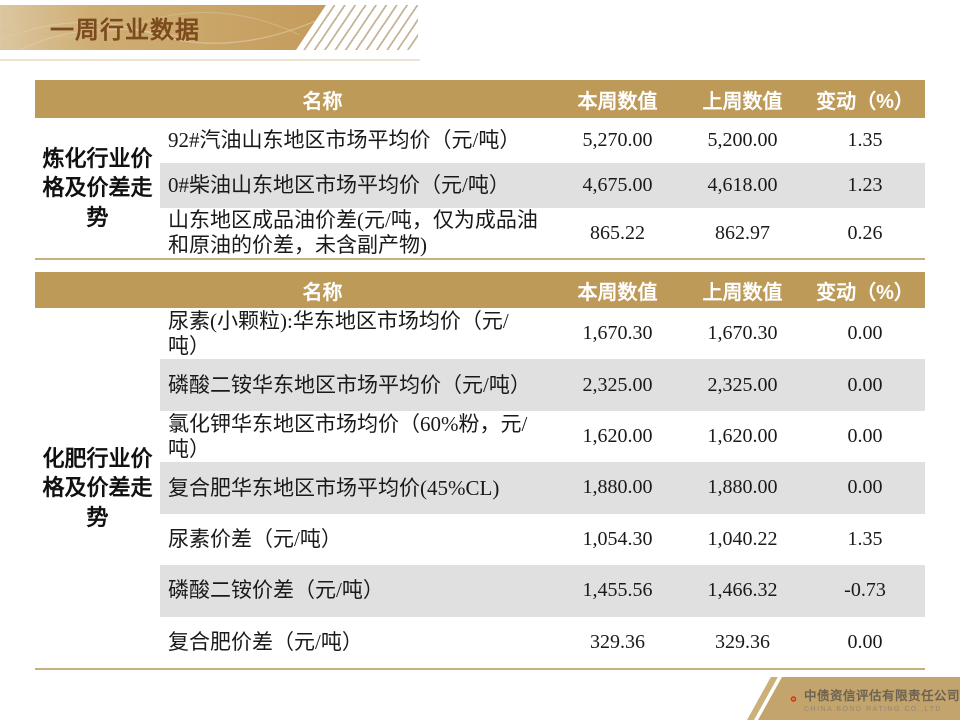 This screenshot has width=960, height=720. What do you see at coordinates (617, 384) in the screenshot?
I see `this-week-value: 2,325.00` at bounding box center [617, 384].